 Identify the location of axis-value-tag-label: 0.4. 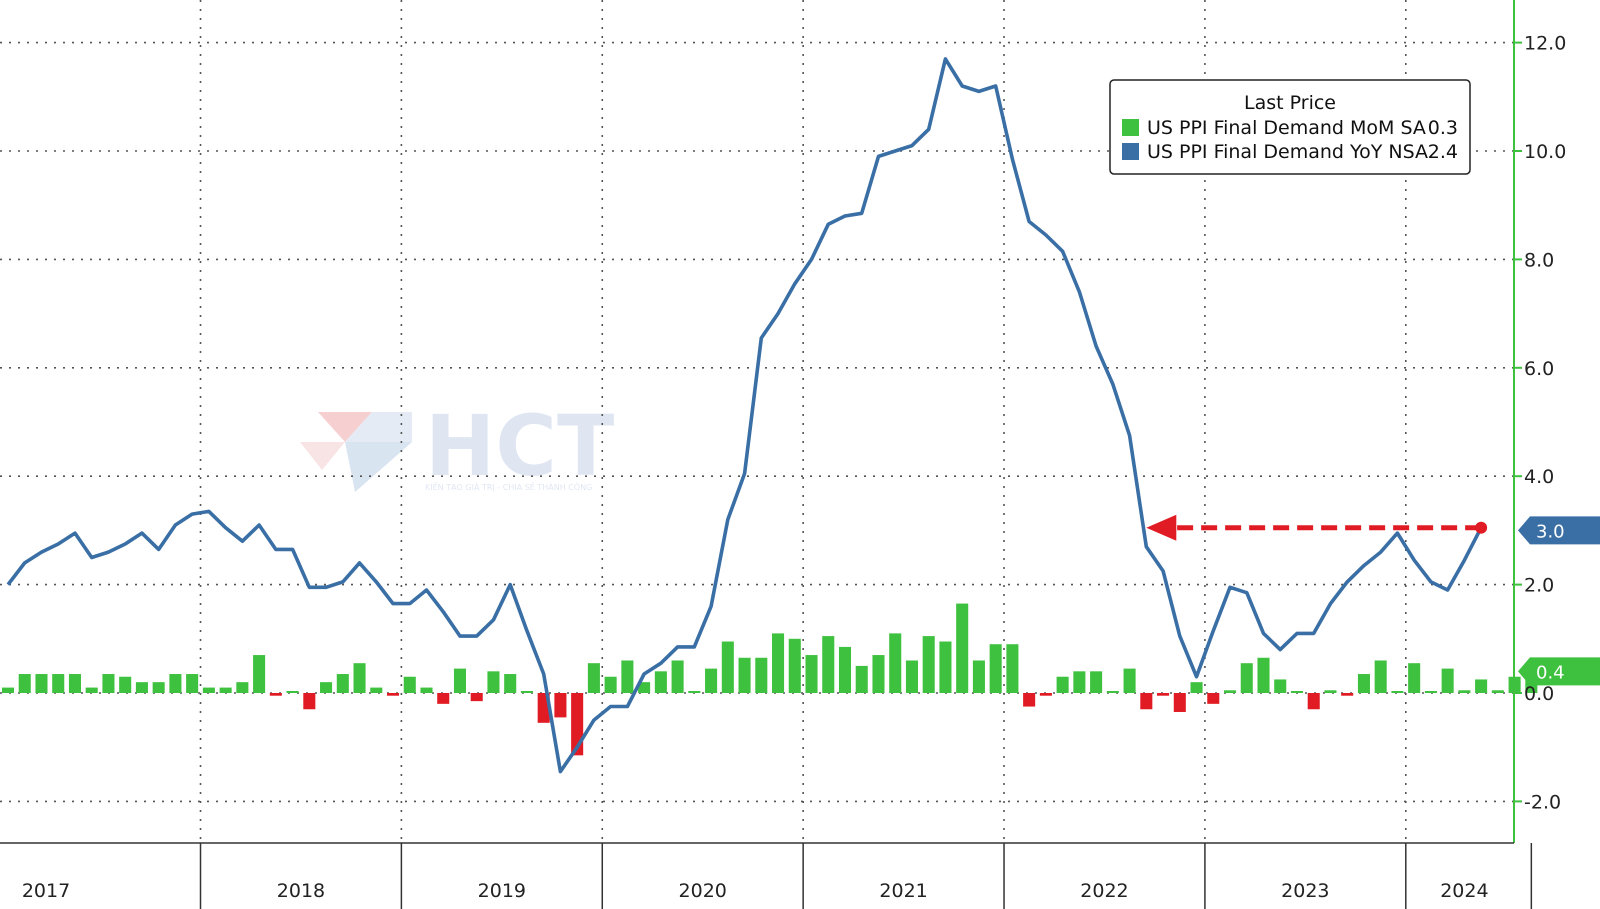
(1550, 672).